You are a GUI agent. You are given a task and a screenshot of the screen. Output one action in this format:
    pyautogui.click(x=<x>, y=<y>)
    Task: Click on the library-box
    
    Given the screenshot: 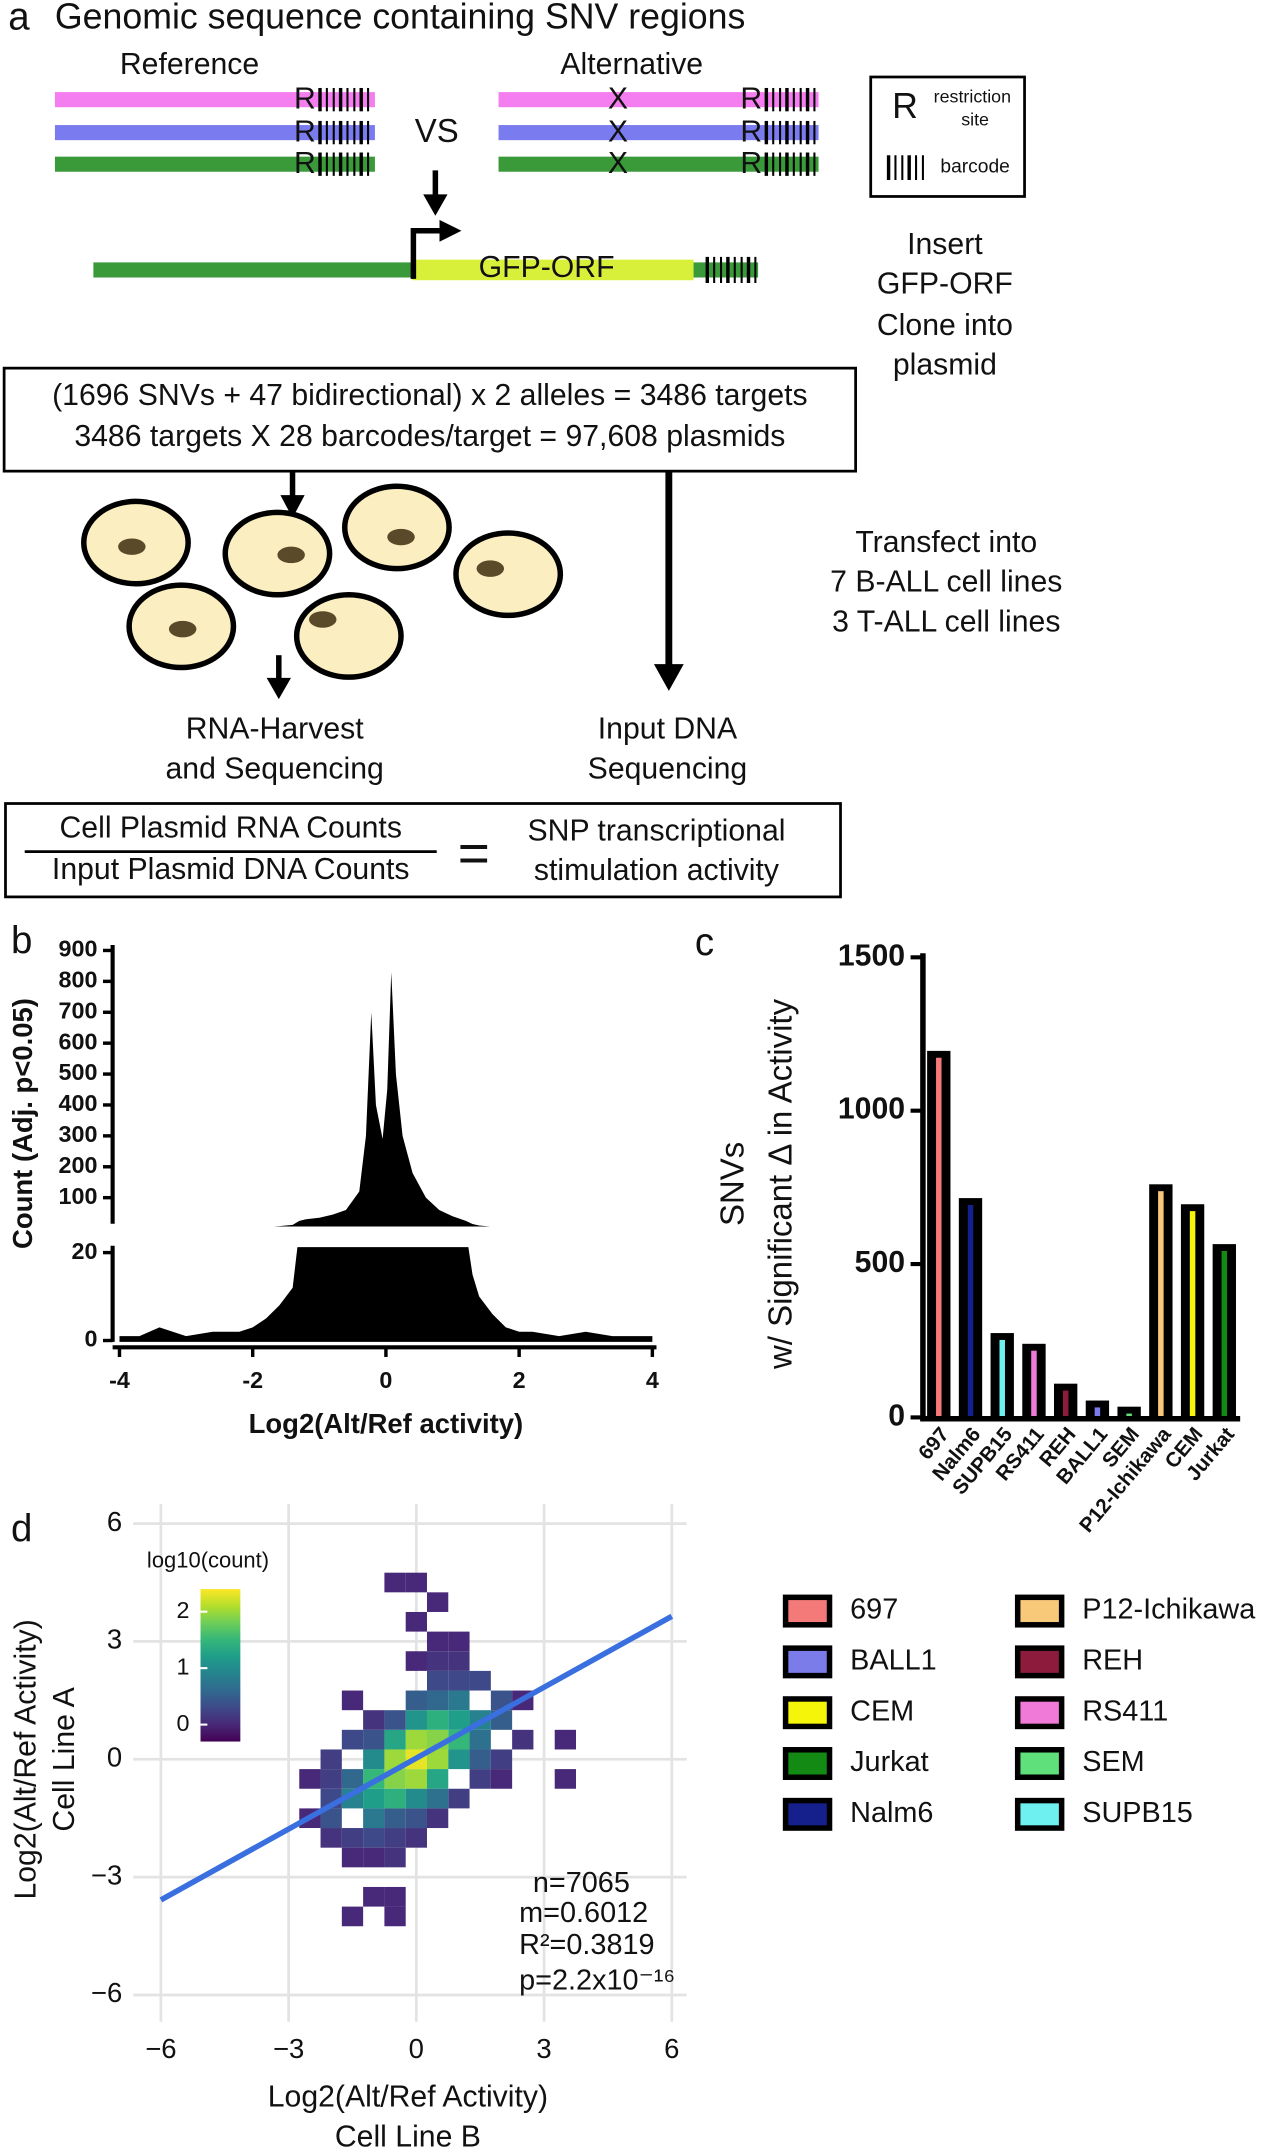 What is the action you would take?
    pyautogui.click(x=429, y=419)
    